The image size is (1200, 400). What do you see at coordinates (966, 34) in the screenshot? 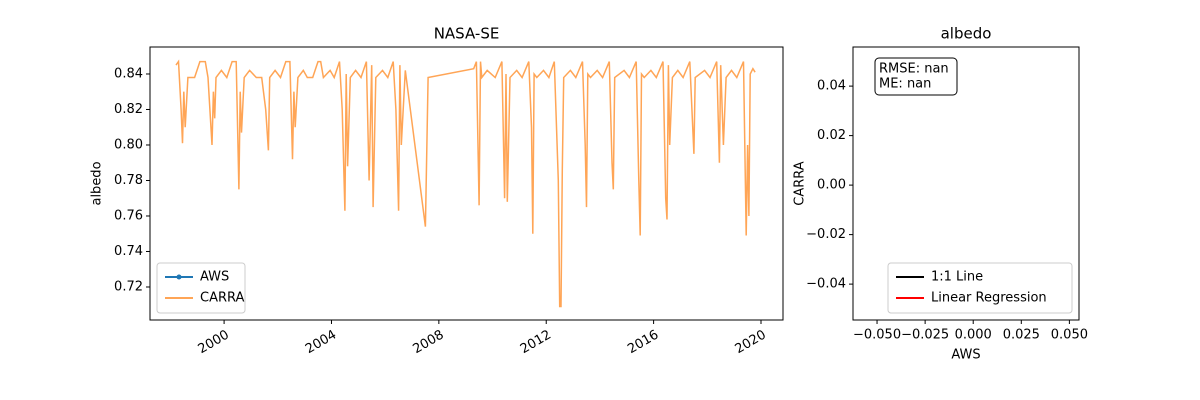
I see `chart-title: albedo` at bounding box center [966, 34].